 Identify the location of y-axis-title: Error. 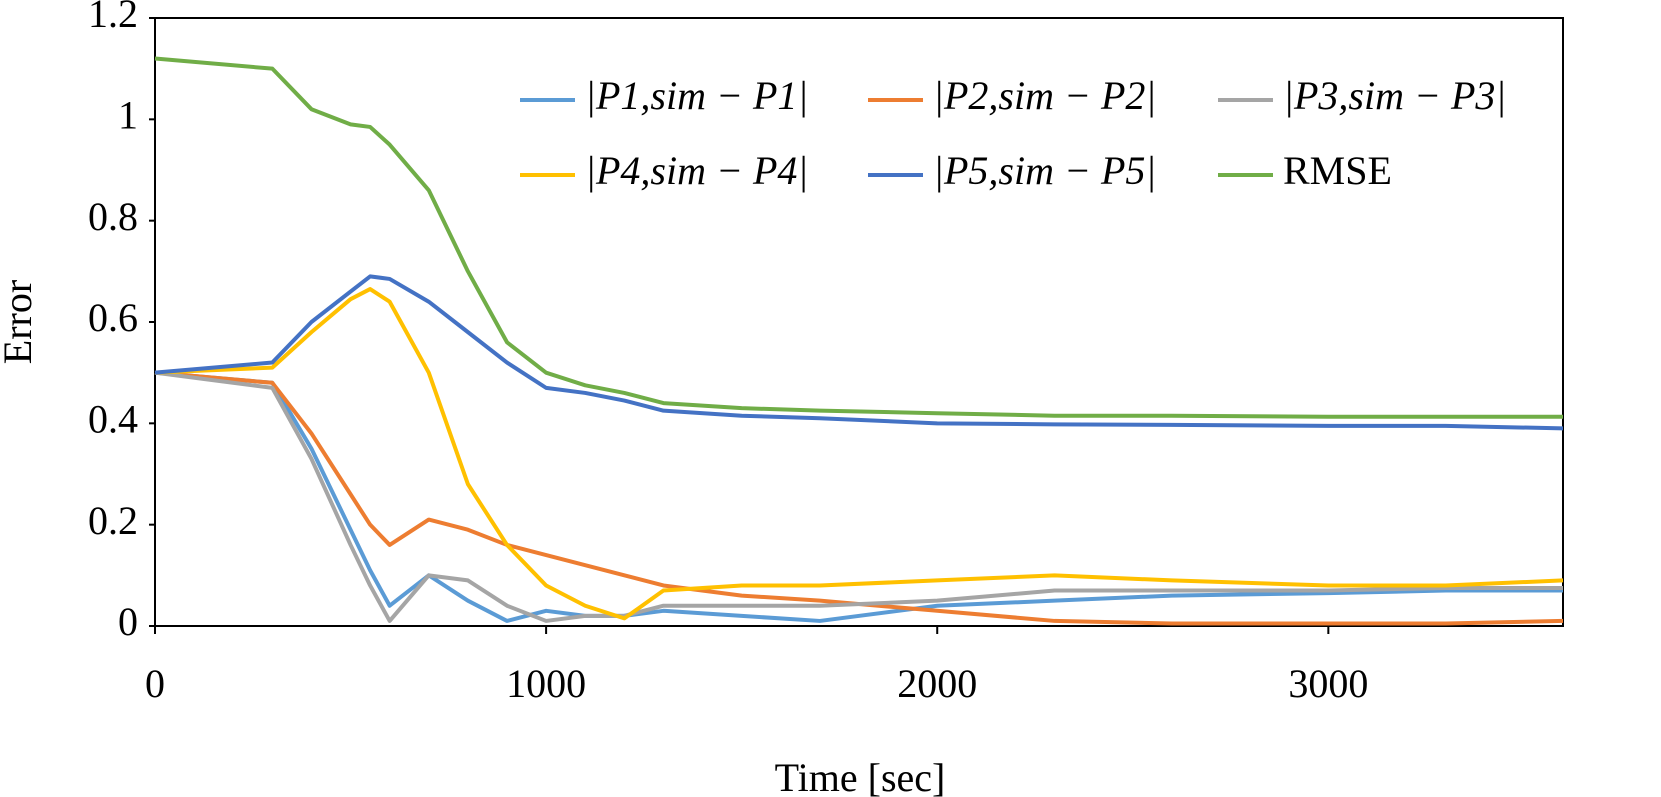
(20, 322).